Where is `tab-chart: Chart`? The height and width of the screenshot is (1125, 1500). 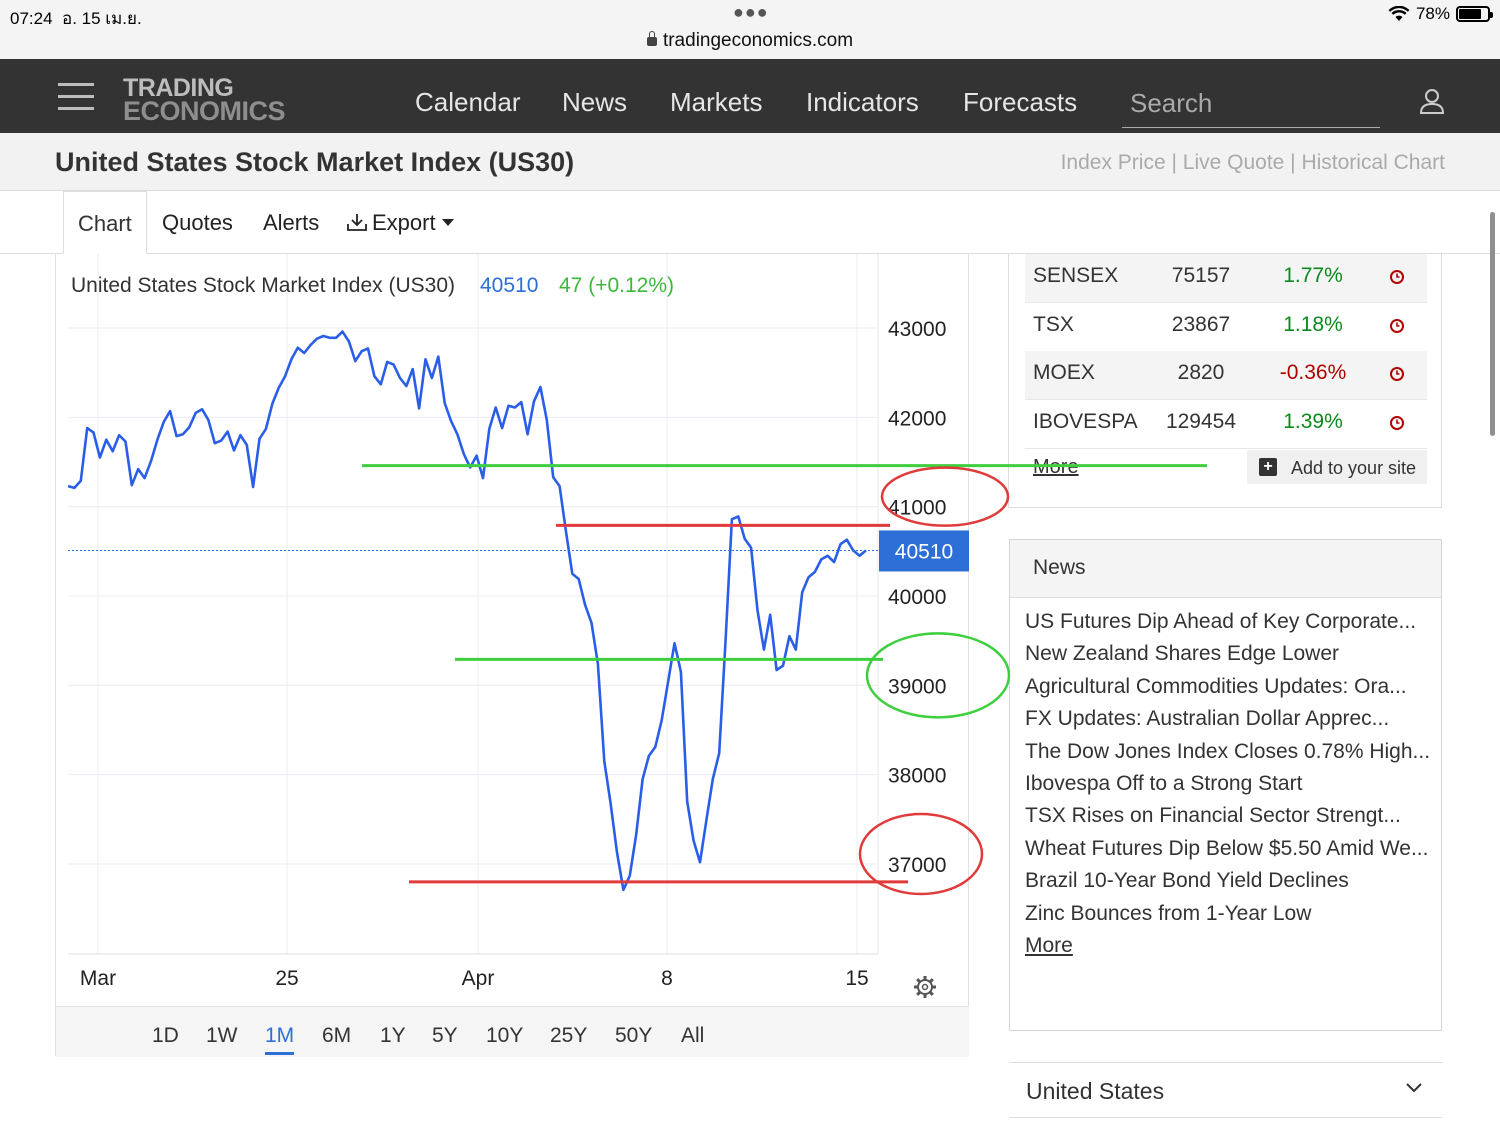
tab-chart: Chart is located at coordinates (105, 222).